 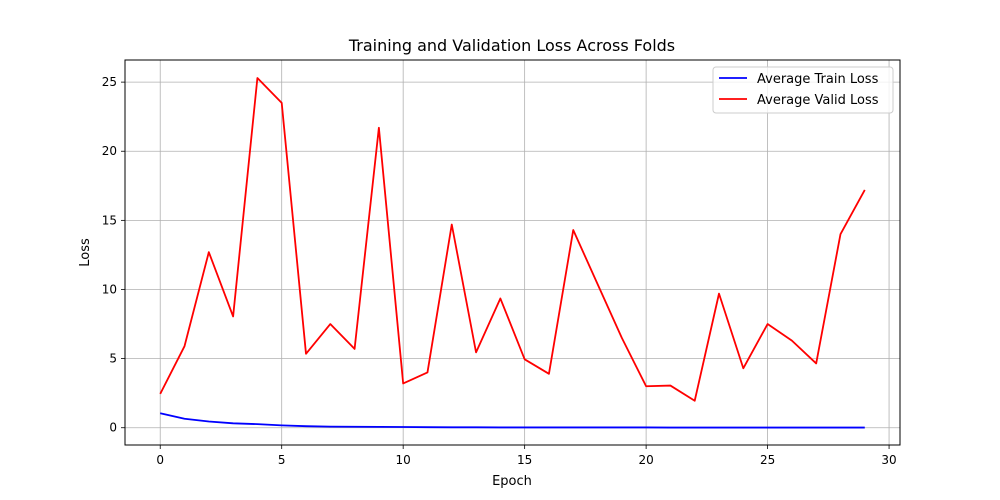 What do you see at coordinates (109, 82) in the screenshot?
I see `y-tick-label: 25` at bounding box center [109, 82].